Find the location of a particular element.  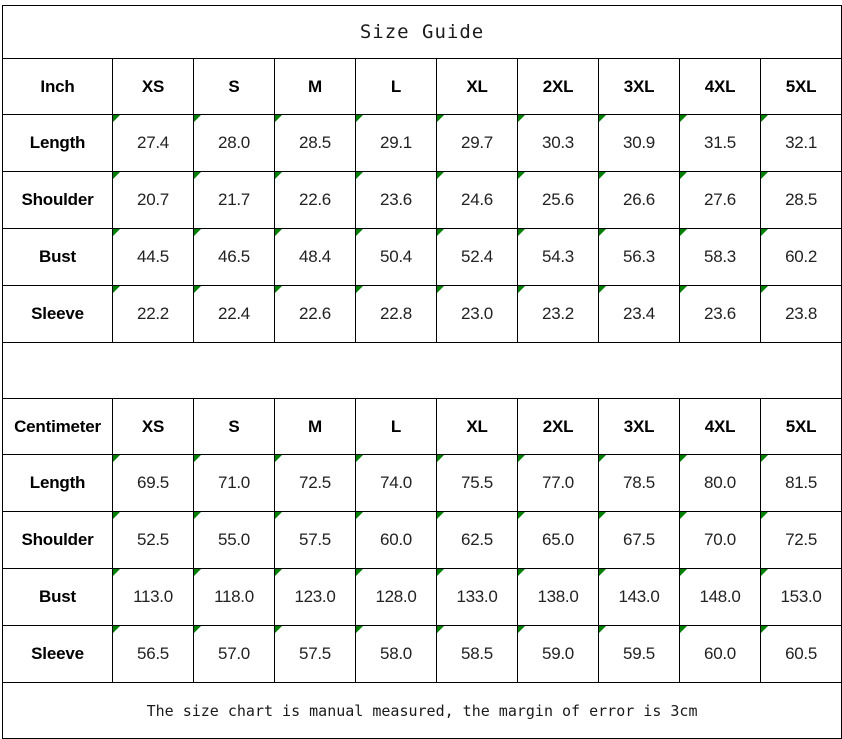

header-row-centimeter: Centimeter XS S M L XL 2XL 3XL 4XL 5XL is located at coordinates (422, 426).